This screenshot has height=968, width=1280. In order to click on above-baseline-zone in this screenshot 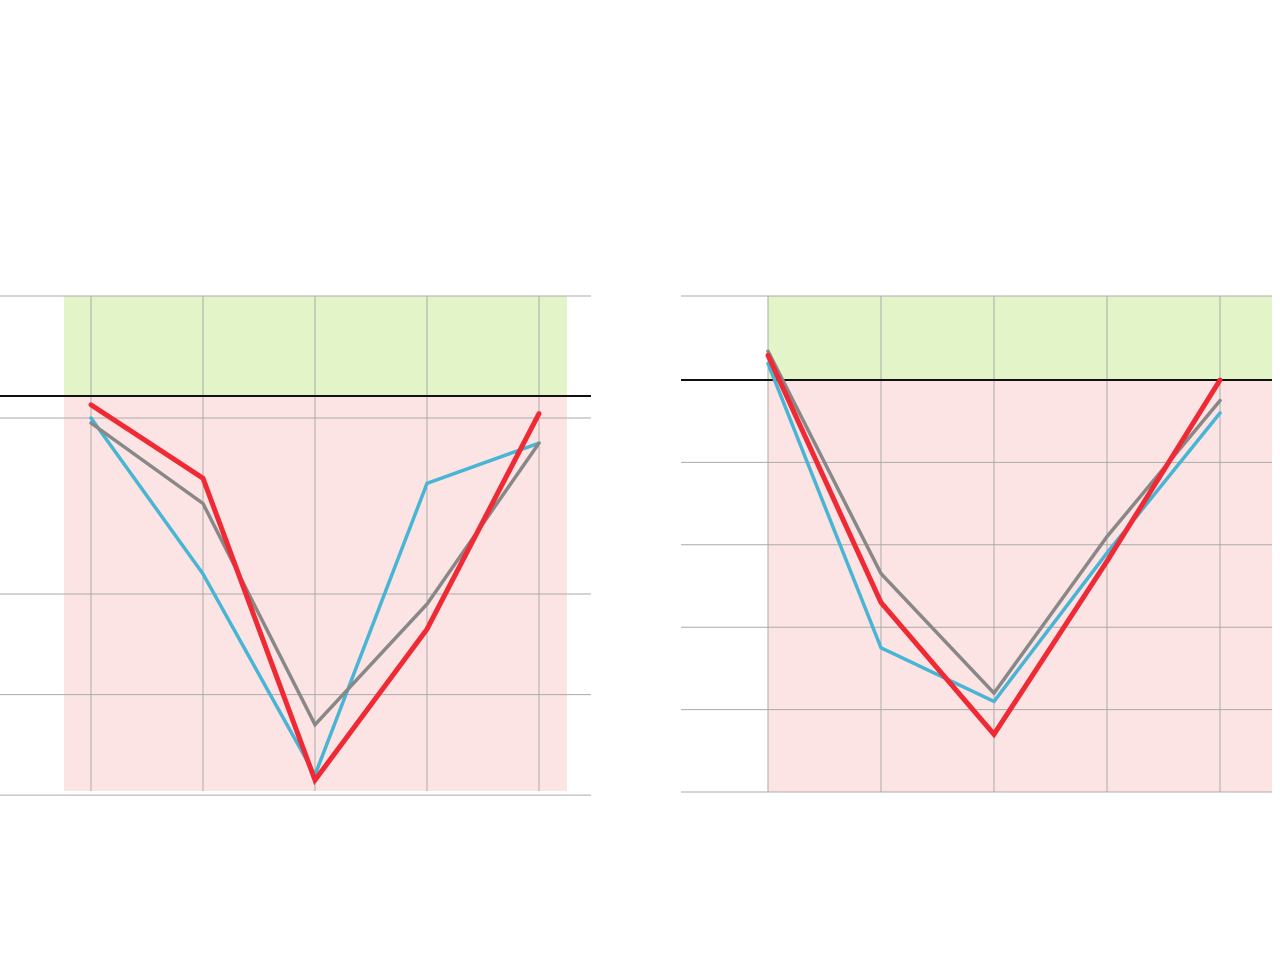, I will do `click(1020, 338)`.